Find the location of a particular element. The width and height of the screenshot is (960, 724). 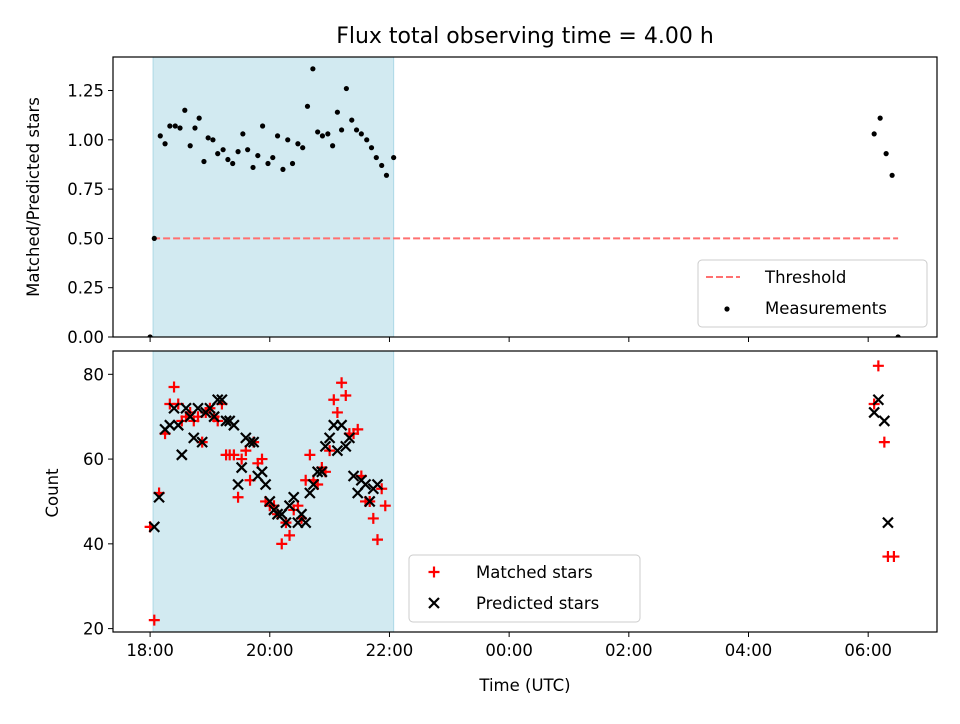

legend-box-top is located at coordinates (812, 293).